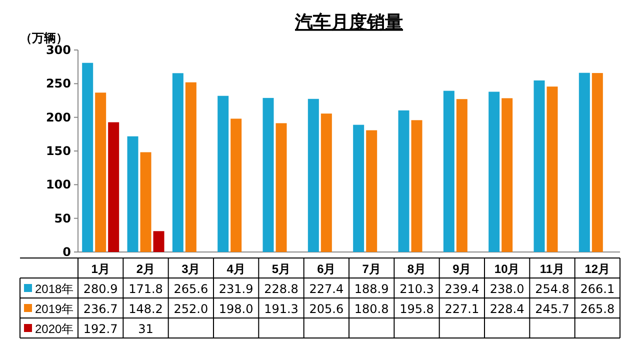 The width and height of the screenshot is (631, 347). I want to click on data-label: 205.6, so click(326, 309).